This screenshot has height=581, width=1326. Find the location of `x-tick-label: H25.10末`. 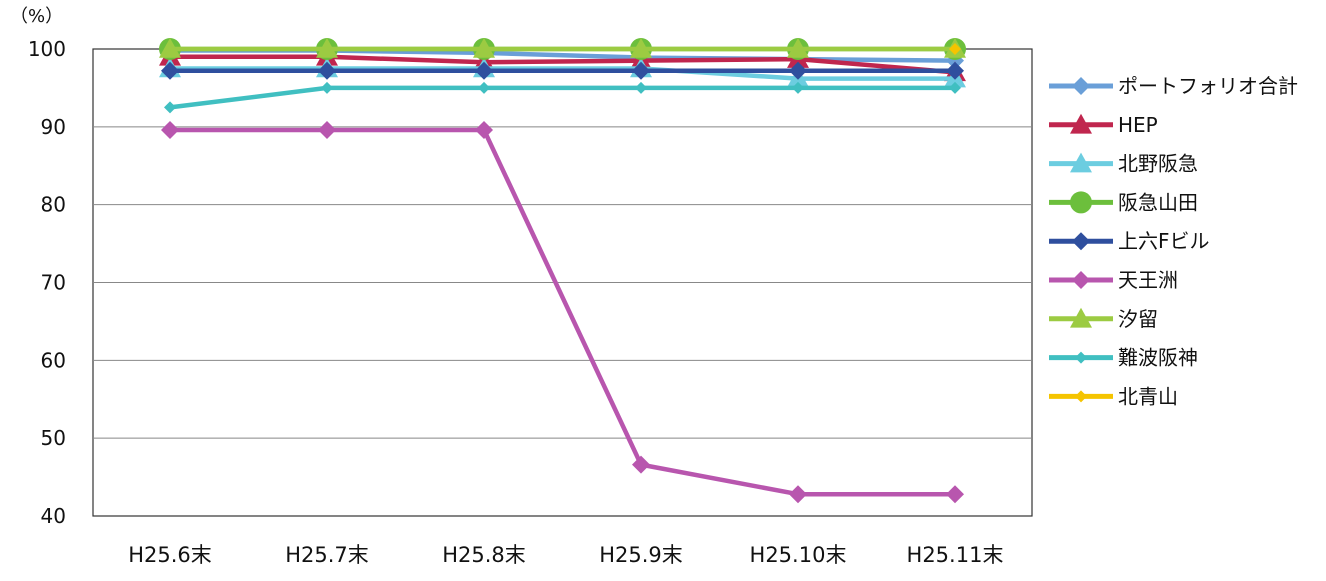

x-tick-label: H25.10末 is located at coordinates (798, 555).